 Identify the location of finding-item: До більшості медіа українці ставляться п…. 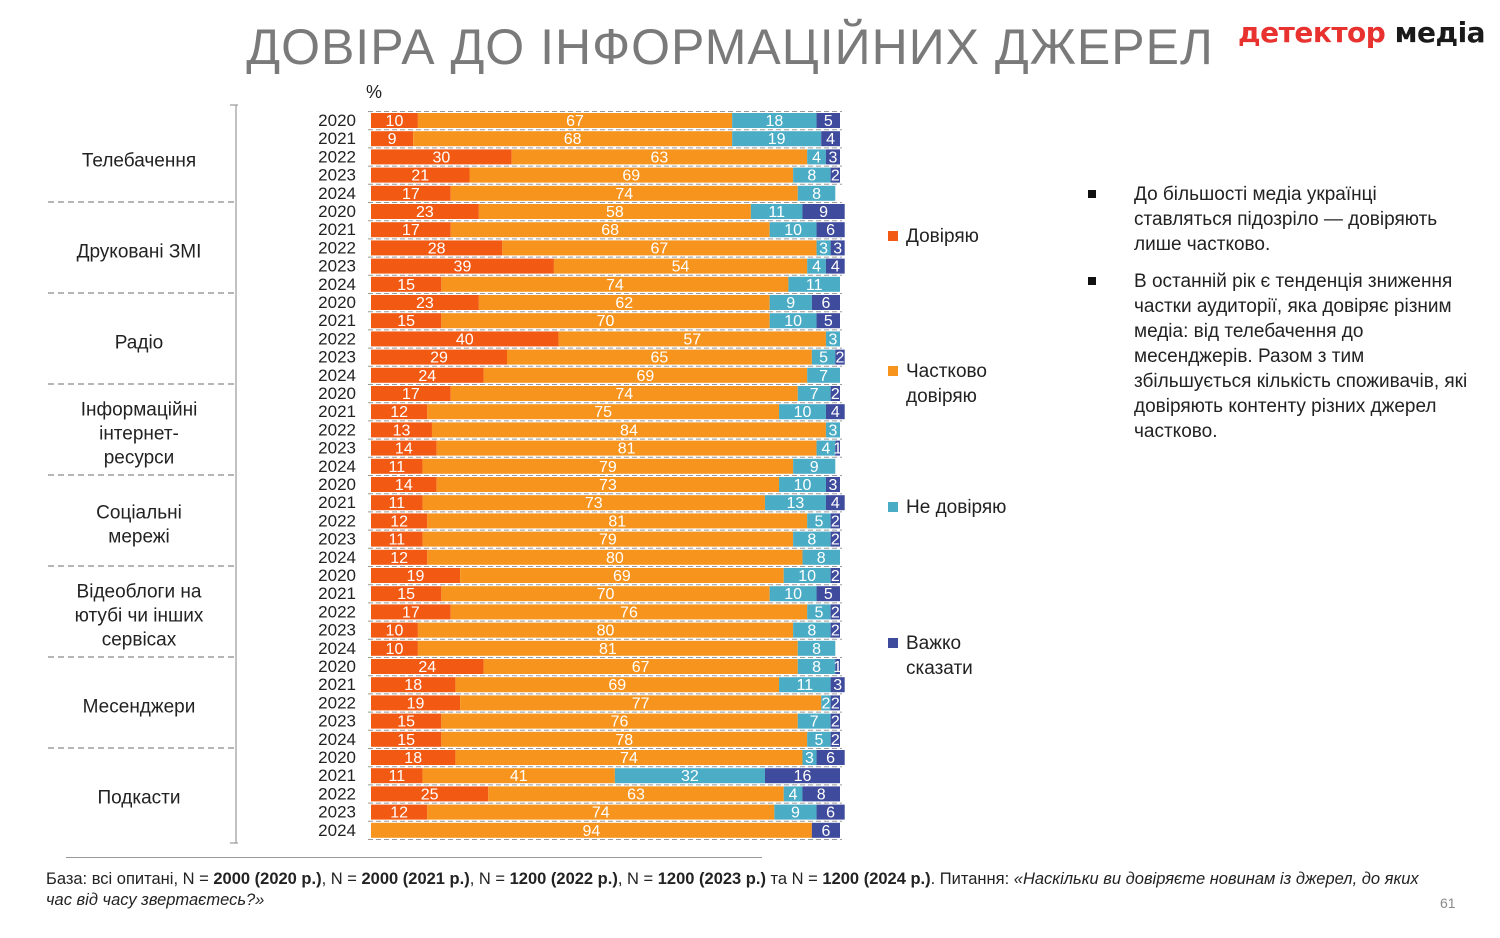
(1278, 219).